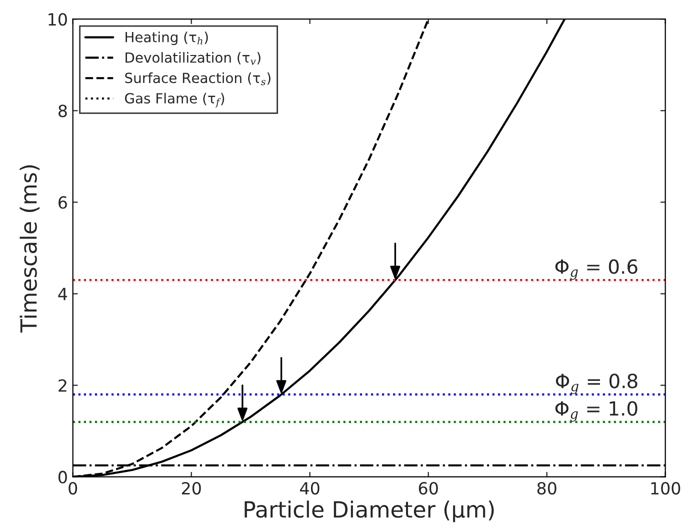  What do you see at coordinates (62, 477) in the screenshot?
I see `y-tick-label: 0` at bounding box center [62, 477].